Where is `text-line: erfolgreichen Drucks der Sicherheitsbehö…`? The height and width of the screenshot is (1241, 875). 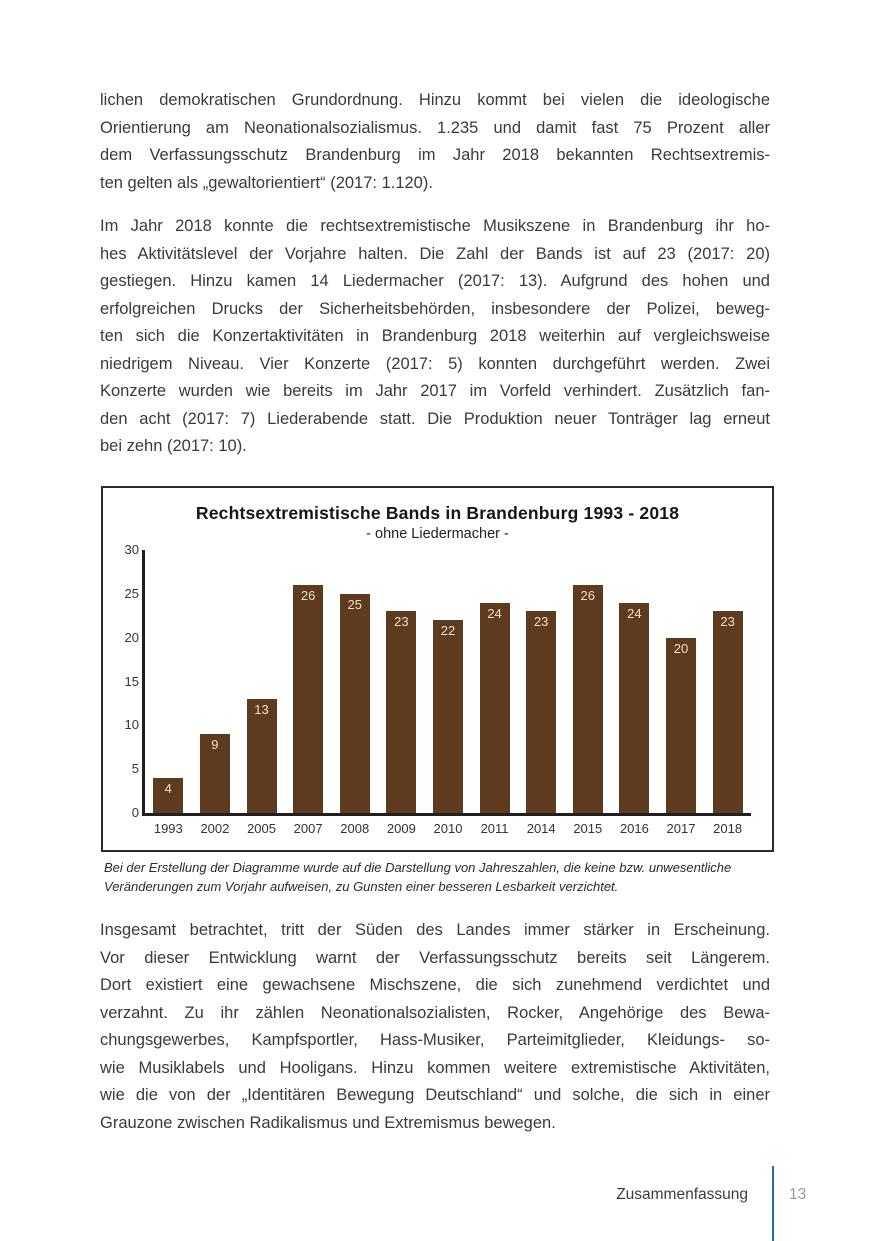 text-line: erfolgreichen Drucks der Sicherheitsbehö… is located at coordinates (435, 308).